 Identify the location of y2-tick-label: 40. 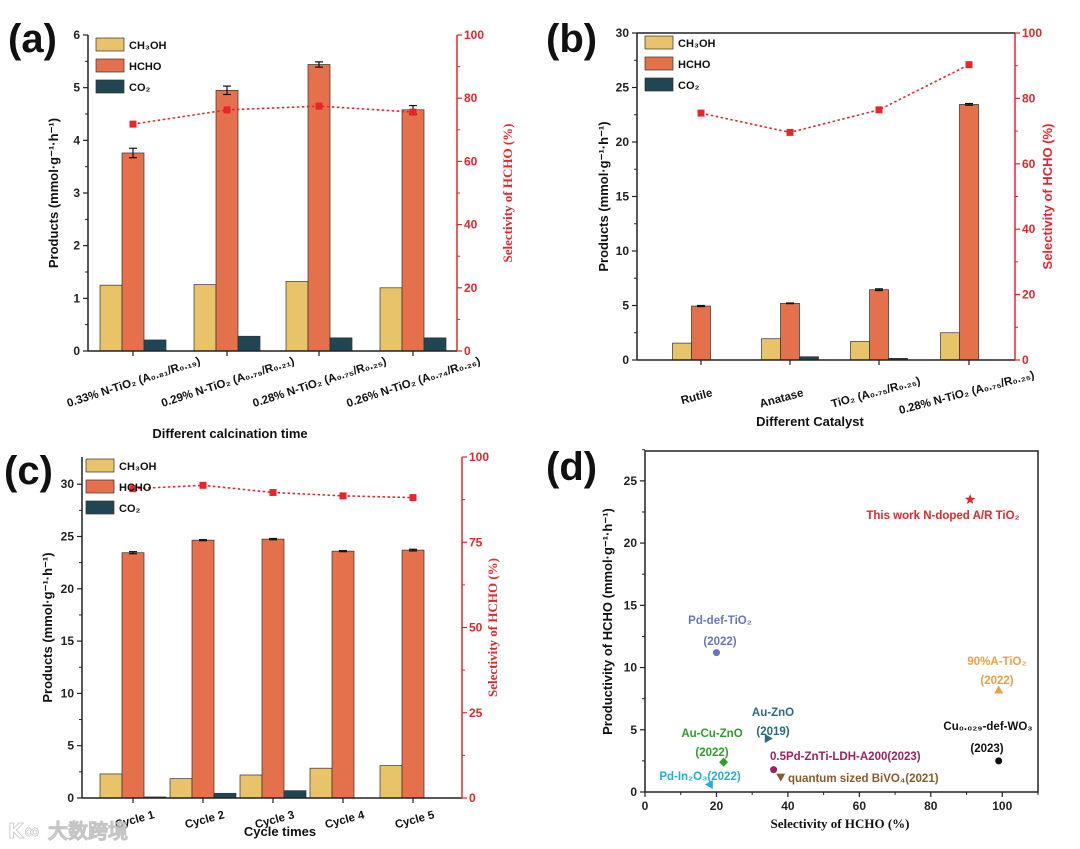
(1029, 229).